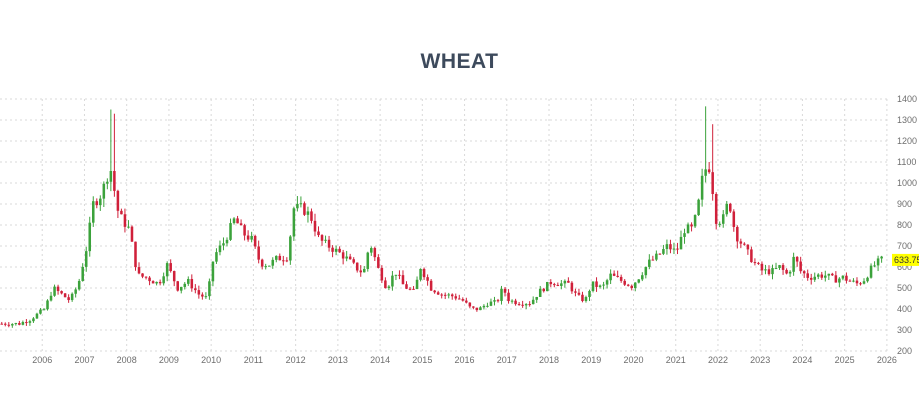 This screenshot has height=409, width=919. What do you see at coordinates (907, 183) in the screenshot?
I see `y-tick-label: 1000` at bounding box center [907, 183].